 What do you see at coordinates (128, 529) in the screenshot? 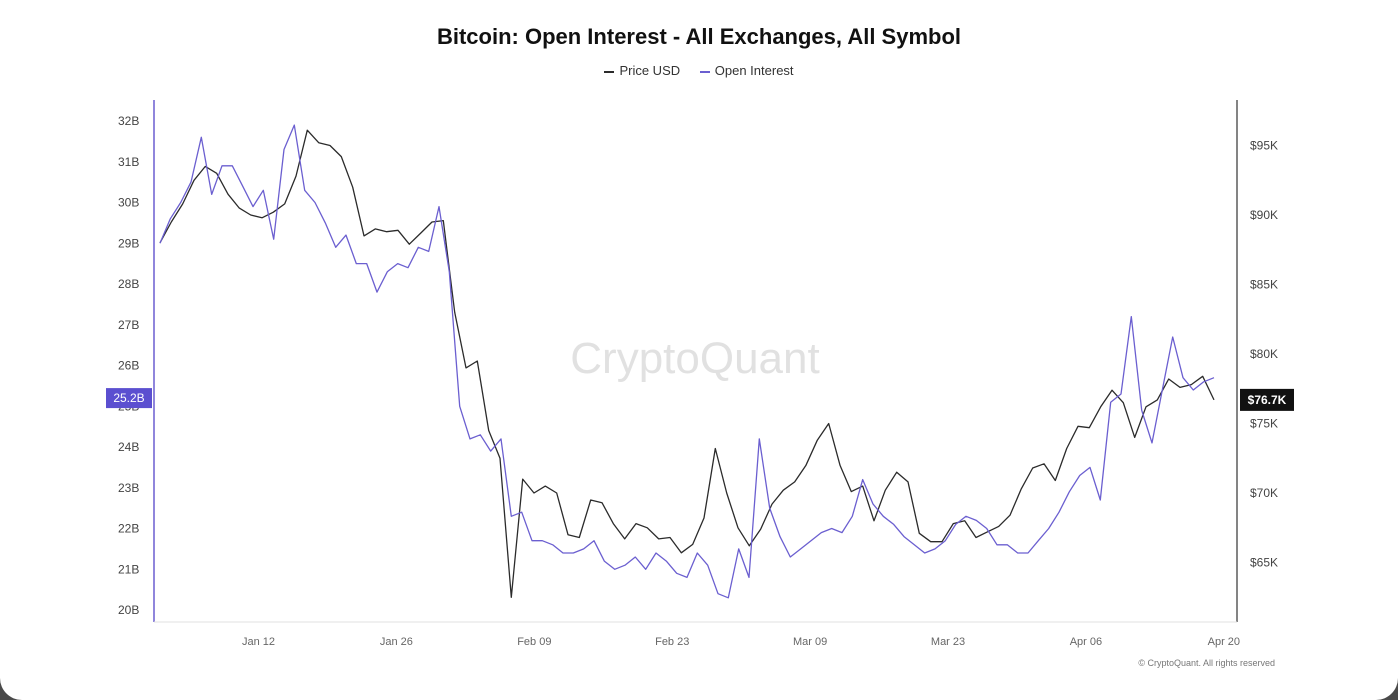
I see `left-tick-label: 22B` at bounding box center [128, 529].